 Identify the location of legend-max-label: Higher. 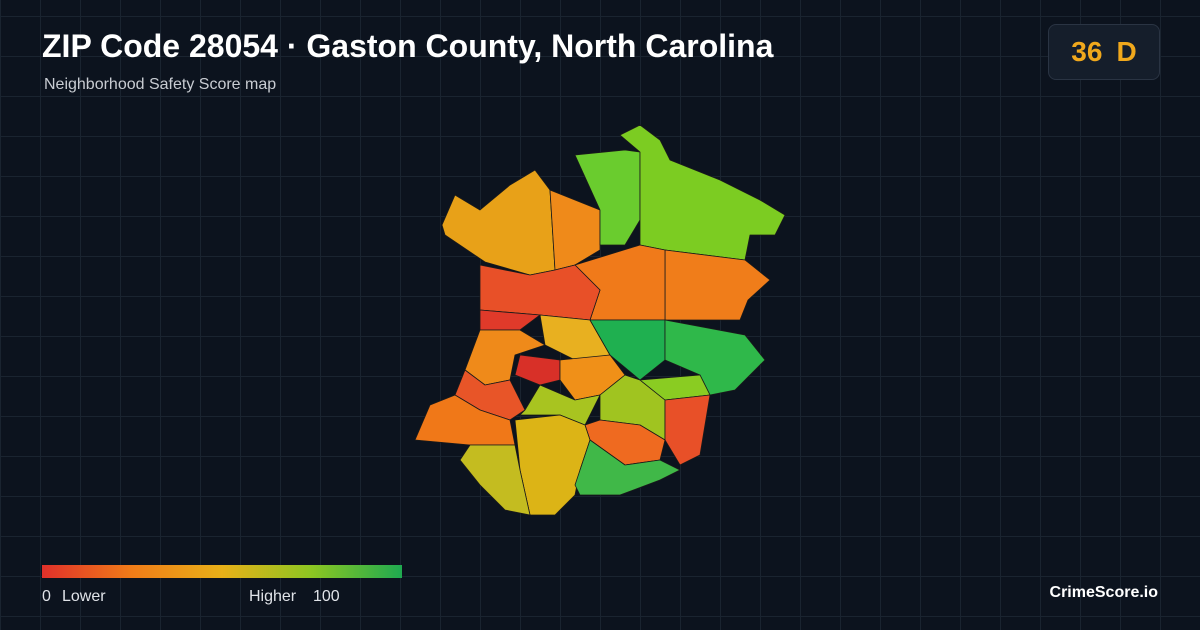
(273, 596).